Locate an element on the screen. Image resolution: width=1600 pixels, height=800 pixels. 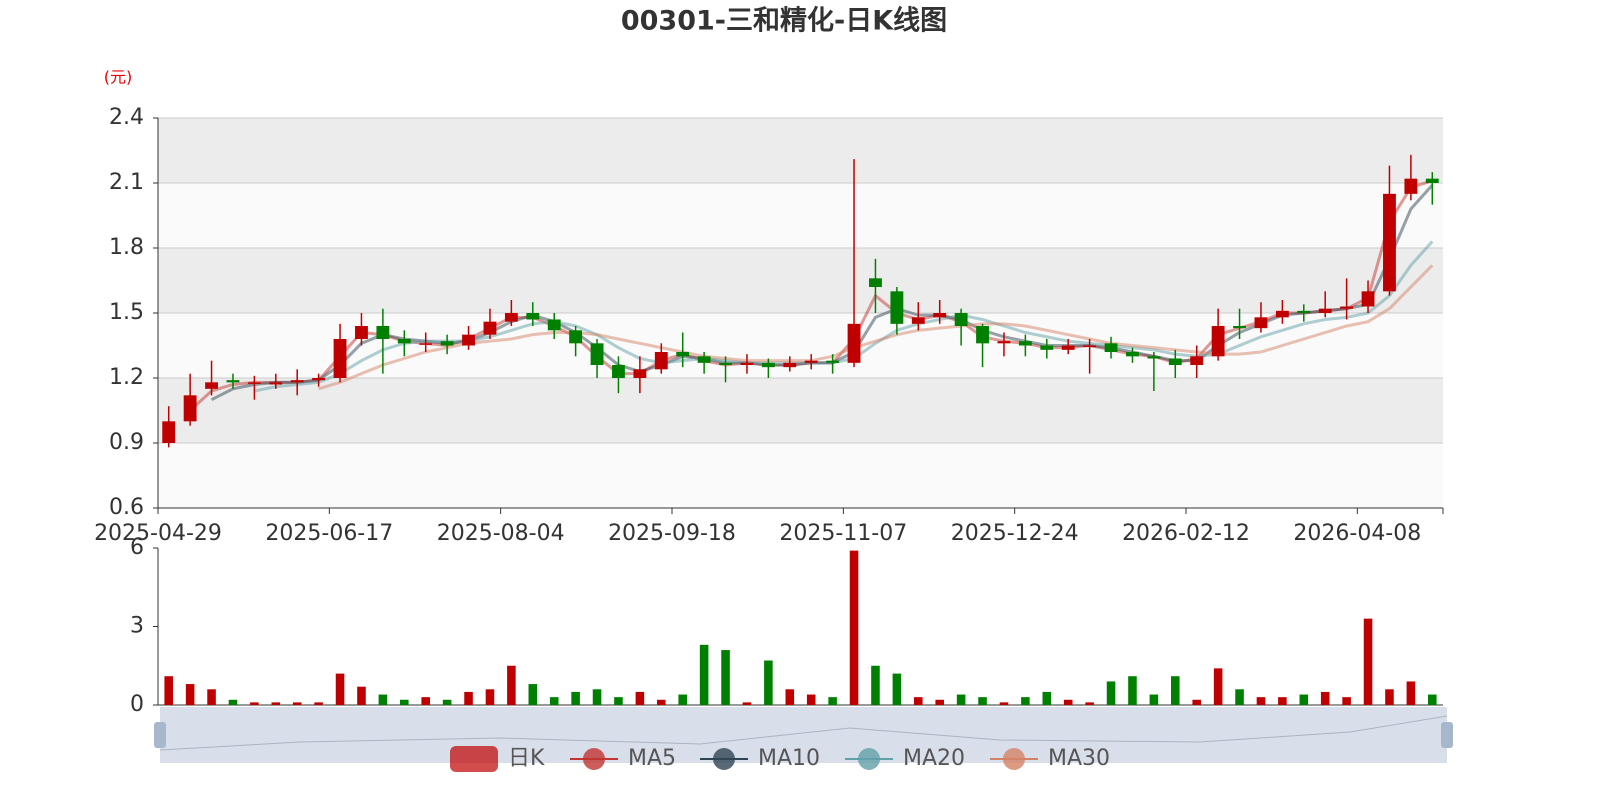
y-axis-name: (元) is located at coordinates (118, 77).